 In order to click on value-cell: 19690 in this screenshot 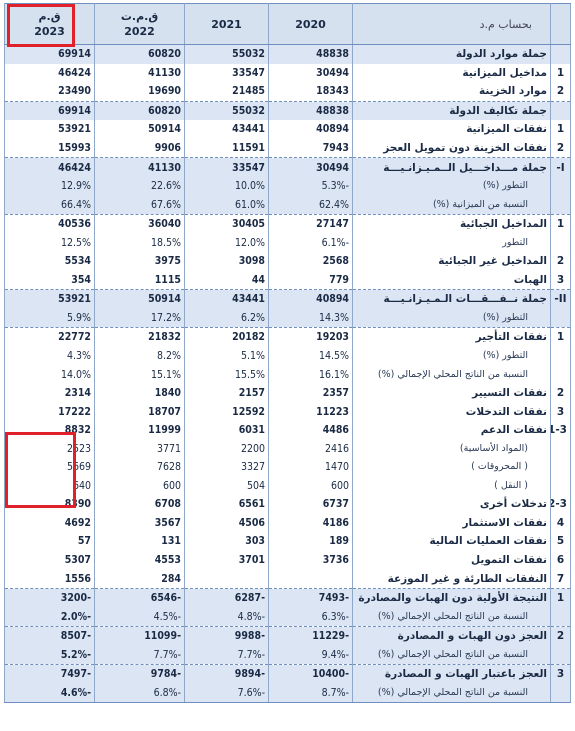, I will do `click(139, 92)`.